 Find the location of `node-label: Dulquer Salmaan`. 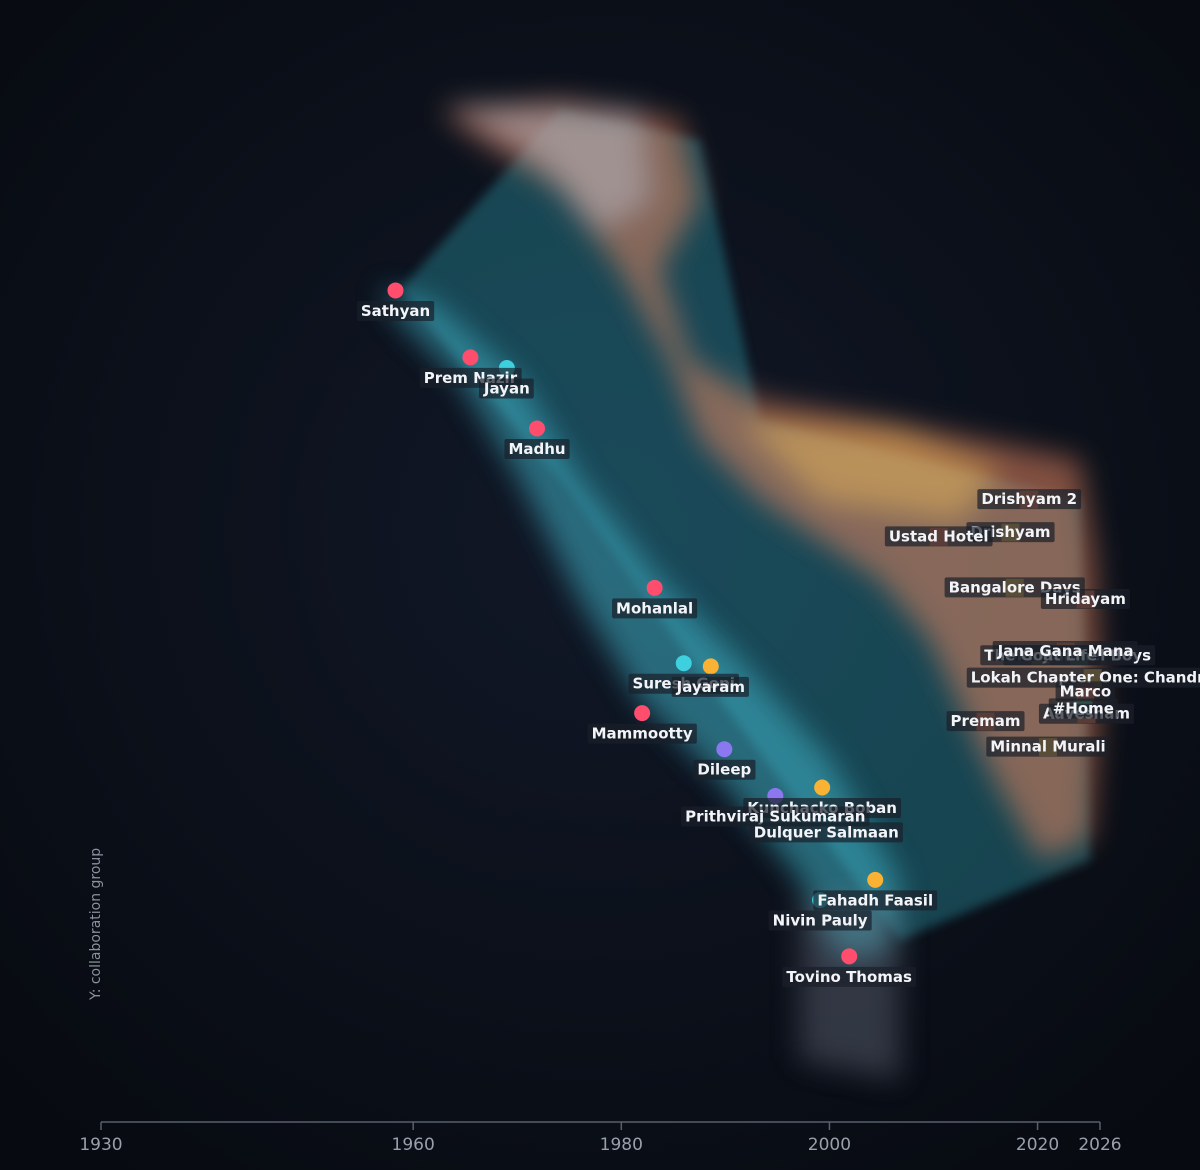

node-label: Dulquer Salmaan is located at coordinates (826, 832).